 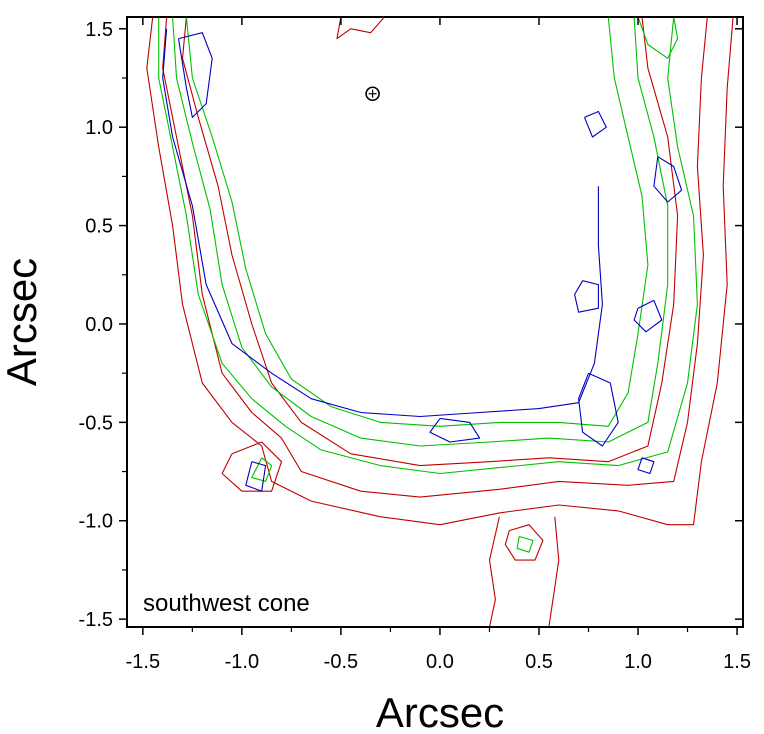 What do you see at coordinates (99, 128) in the screenshot?
I see `y-tick-label: 1.0` at bounding box center [99, 128].